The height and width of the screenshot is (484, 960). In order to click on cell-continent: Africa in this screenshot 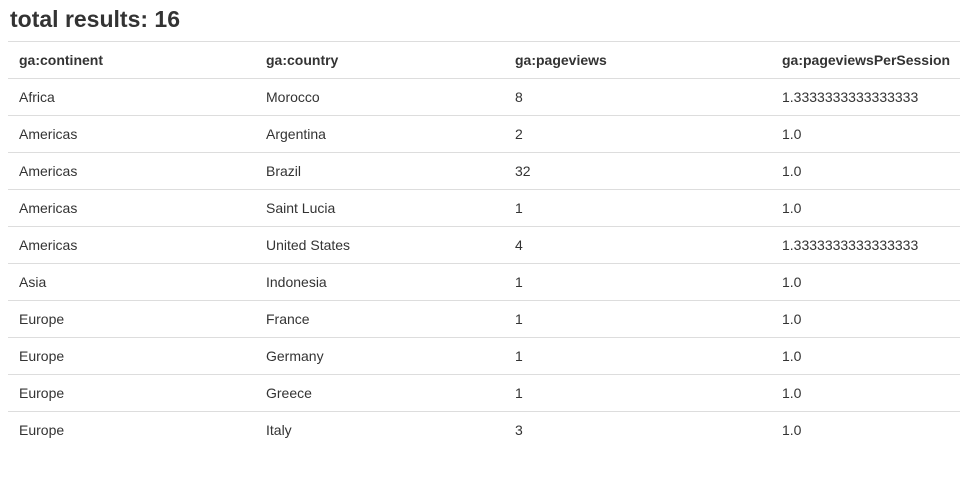, I will do `click(37, 97)`.